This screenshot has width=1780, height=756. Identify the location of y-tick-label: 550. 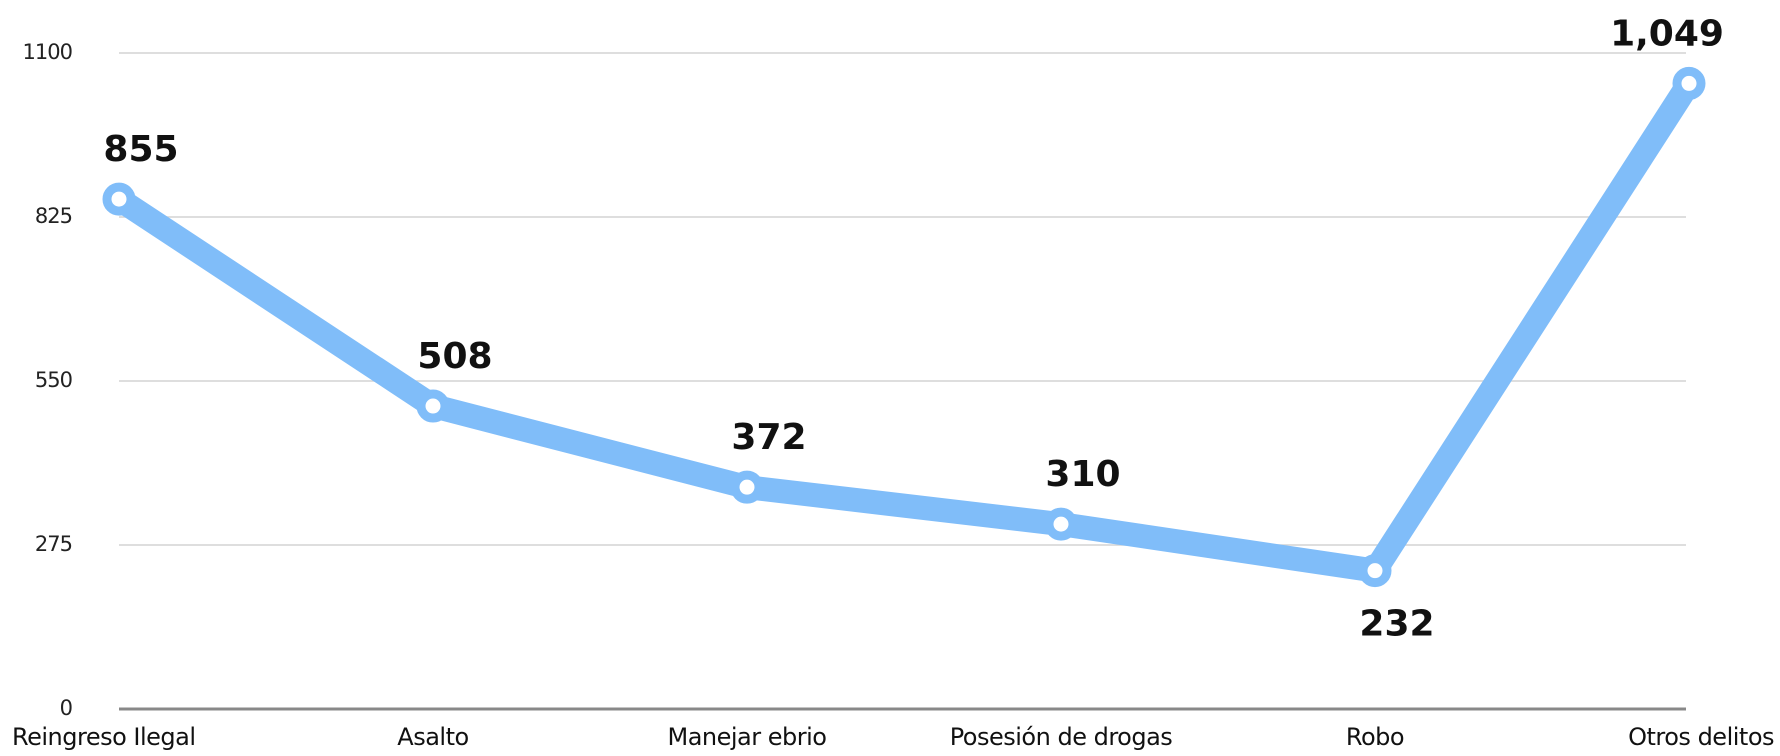
(53, 380).